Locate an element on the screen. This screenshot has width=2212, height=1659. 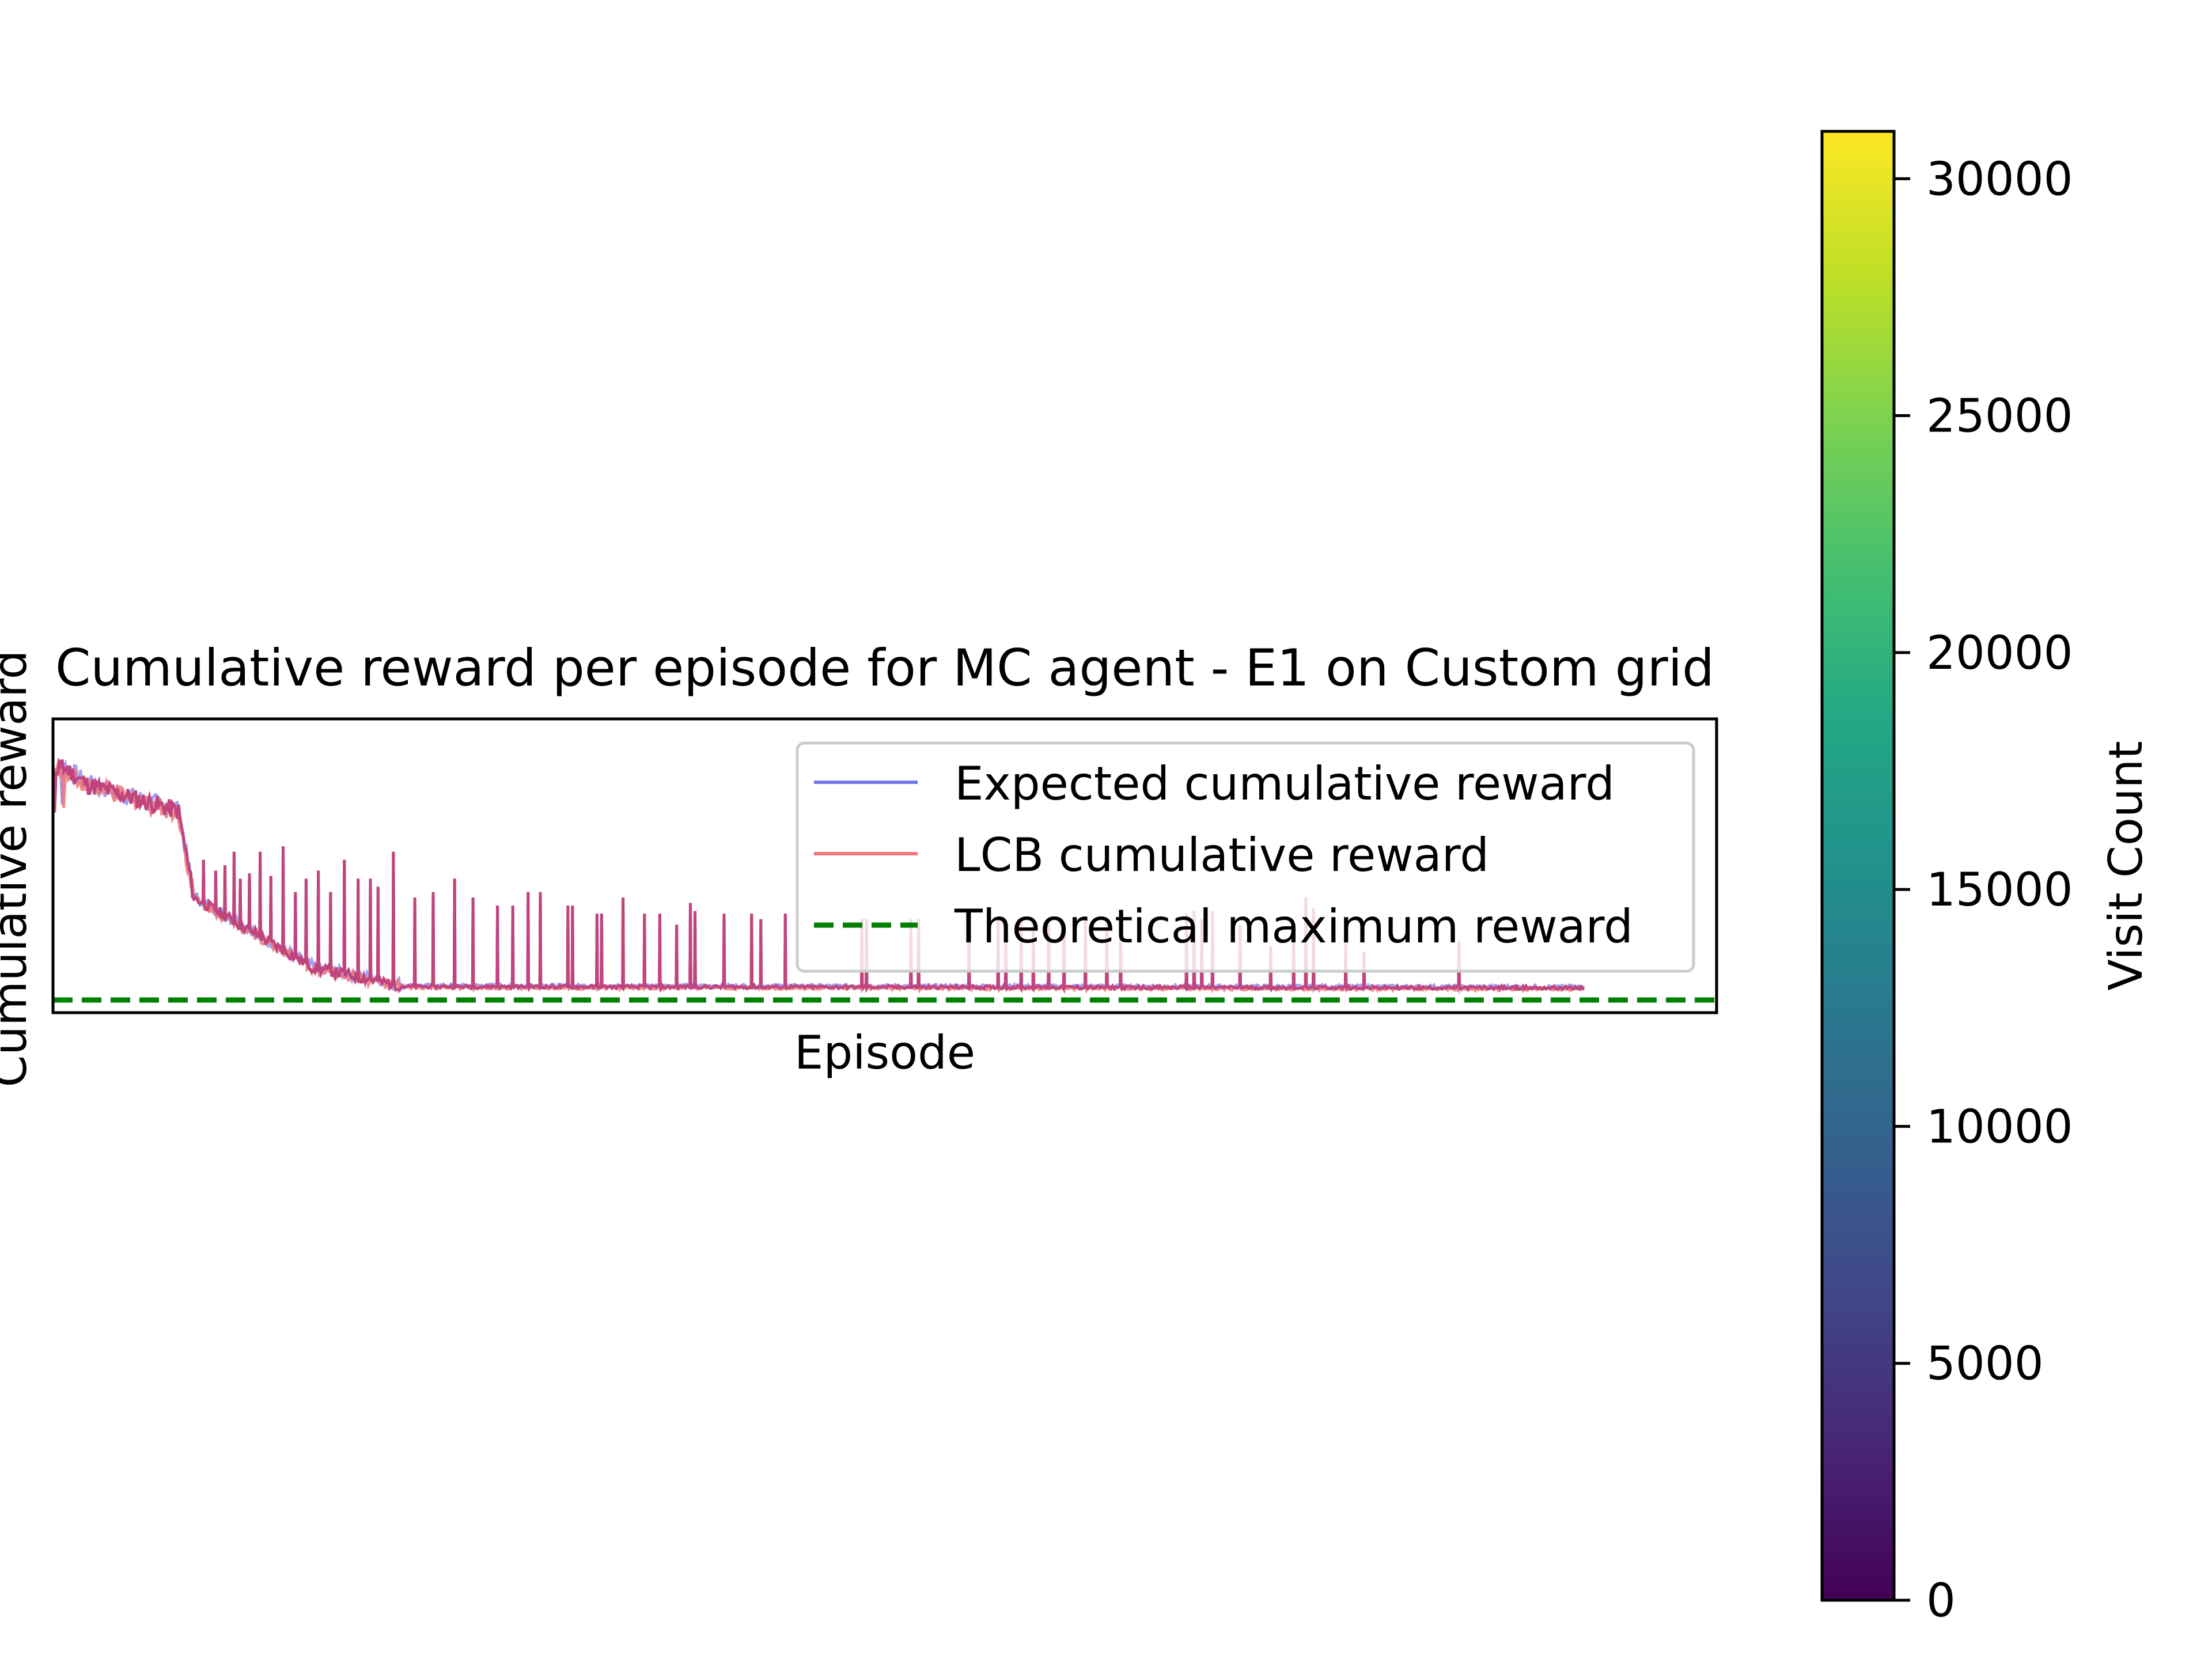
overlapping-reward-line is located at coordinates (819, 875).